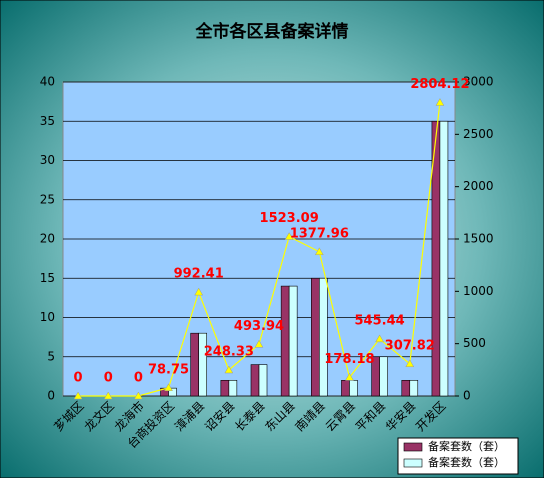  I want to click on y2-tick-label: 2500, so click(478, 134).